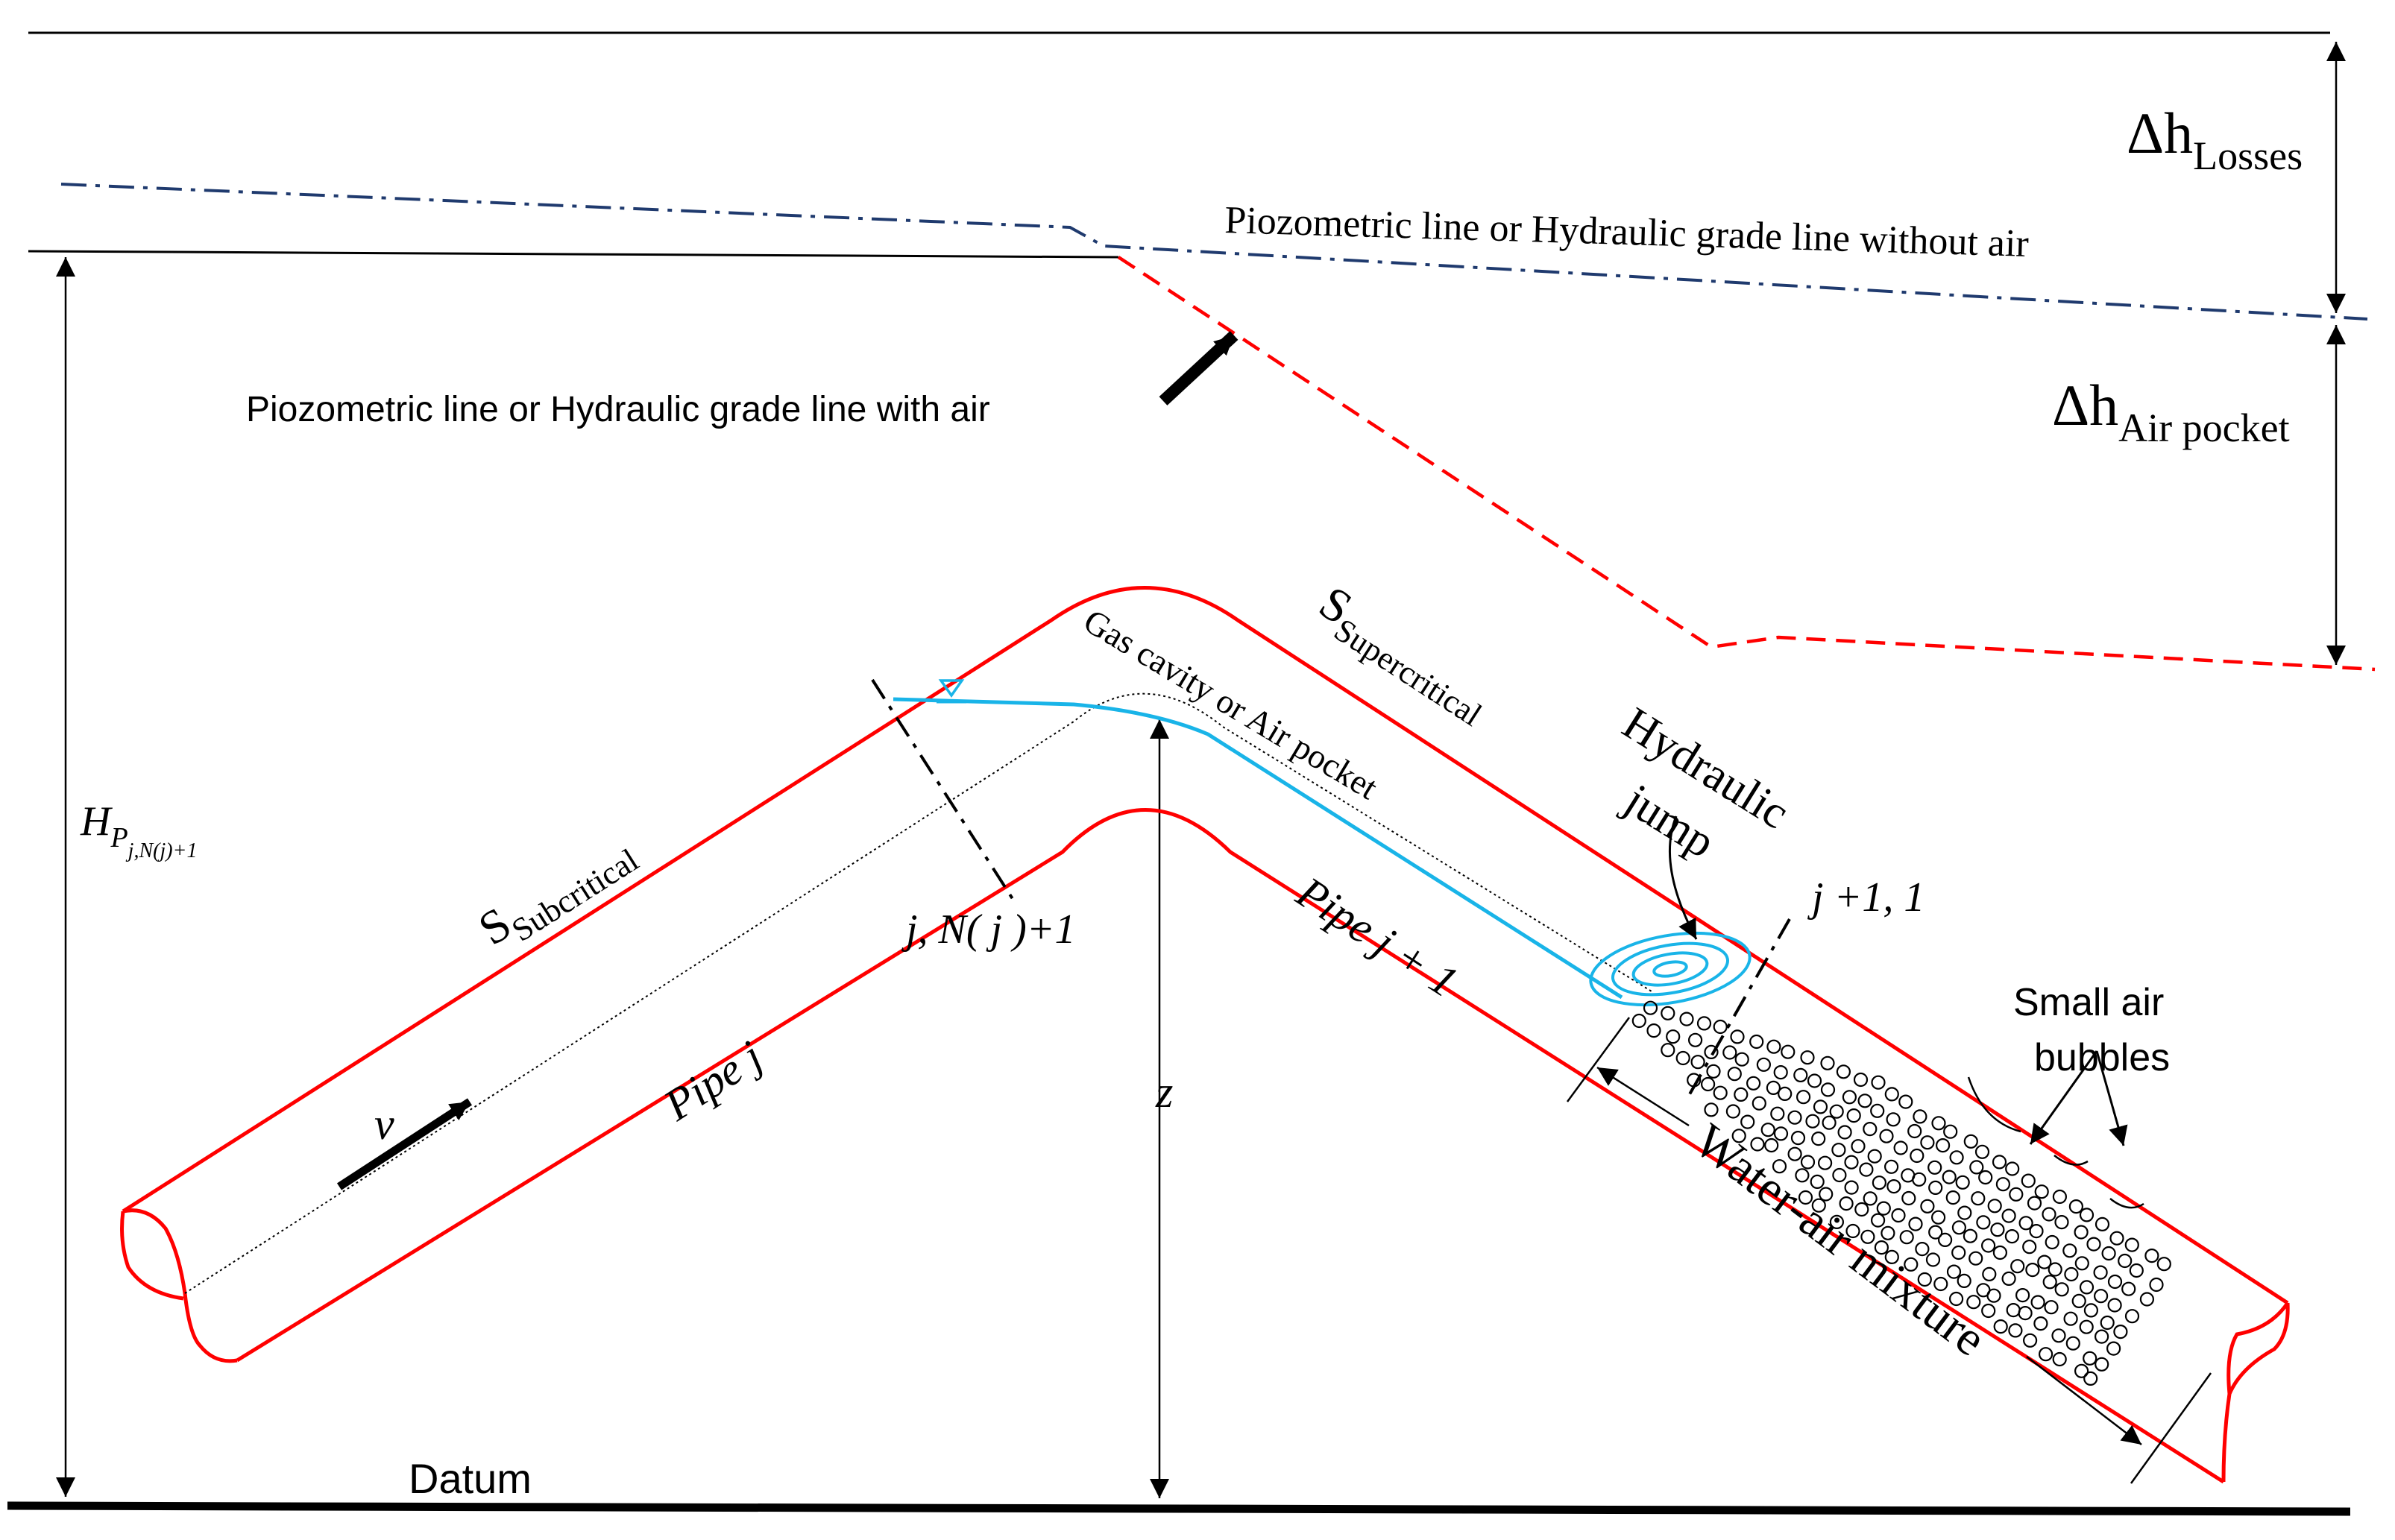 Image resolution: width=2395 pixels, height=1540 pixels. What do you see at coordinates (2102, 1057) in the screenshot?
I see `bubbles-label: bubbles` at bounding box center [2102, 1057].